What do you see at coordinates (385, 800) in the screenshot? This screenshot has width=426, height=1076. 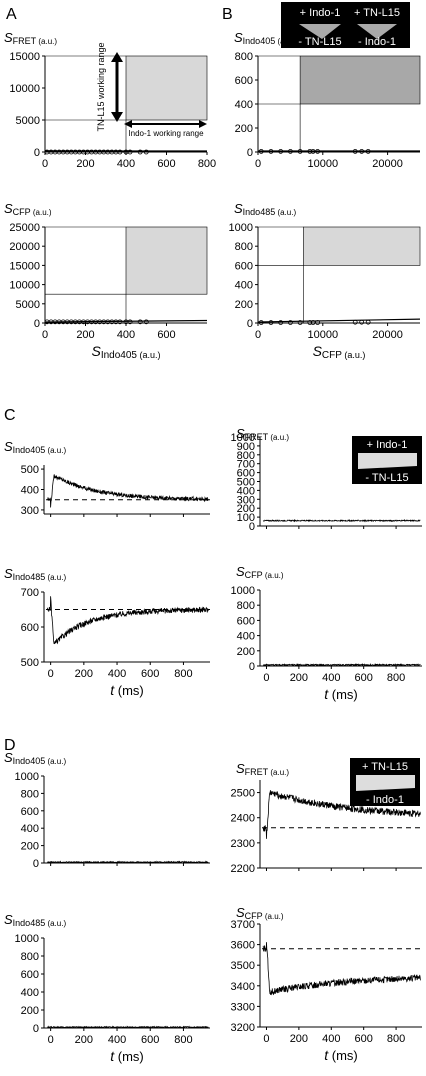 I see `badge-D-bottom: - Indo-1` at bounding box center [385, 800].